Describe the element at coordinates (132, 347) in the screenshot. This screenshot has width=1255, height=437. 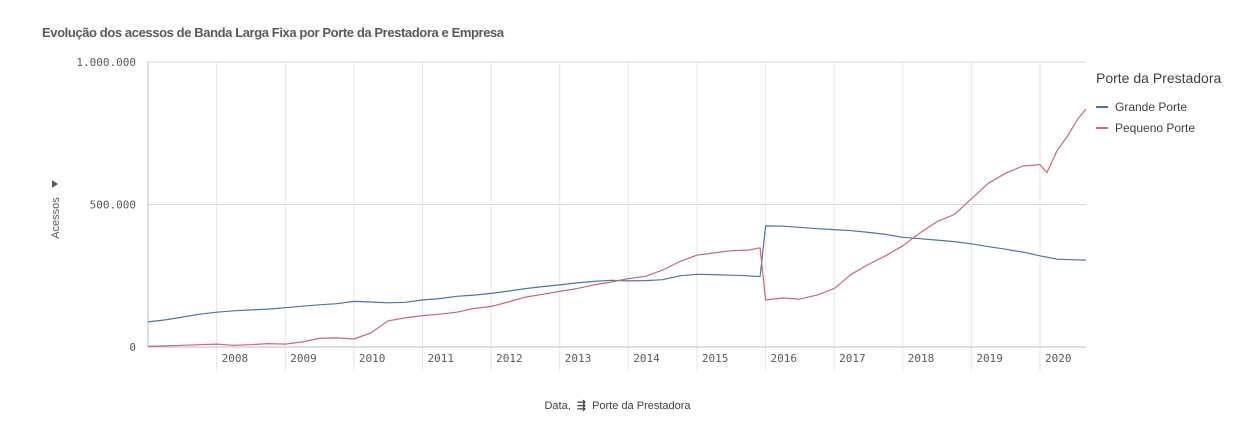
I see `y-tick-label: 0` at that location.